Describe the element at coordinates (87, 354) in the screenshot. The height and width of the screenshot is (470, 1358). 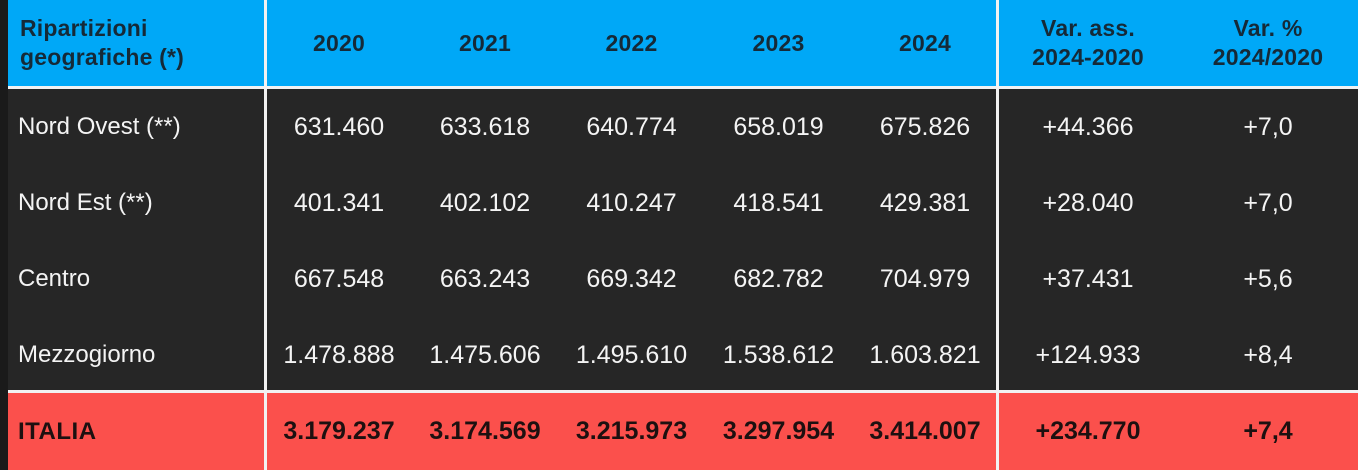
I see `row-label: Mezzogiorno` at that location.